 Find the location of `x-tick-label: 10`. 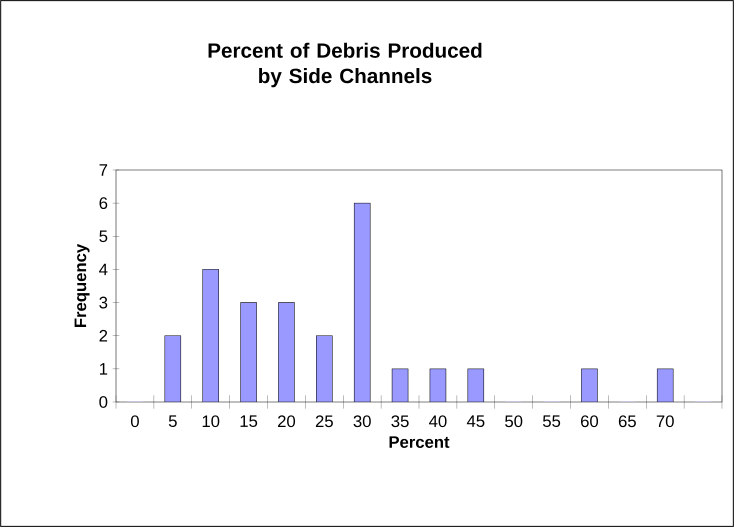

x-tick-label: 10 is located at coordinates (211, 421).